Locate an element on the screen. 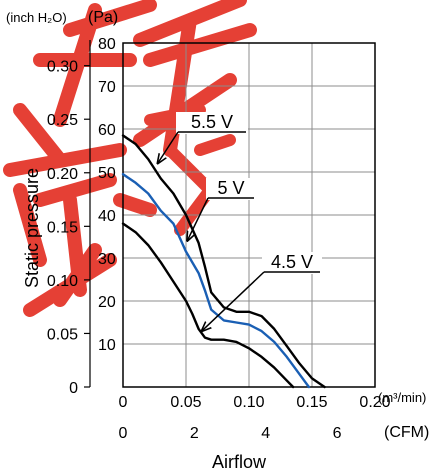 Image resolution: width=448 pixels, height=474 pixels. x-tick-label-m3: 0.20 is located at coordinates (374, 402).